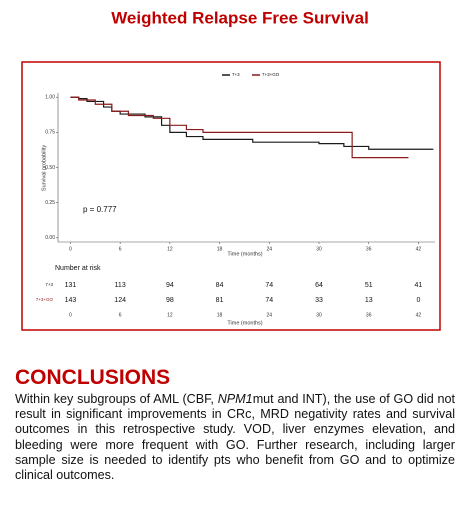 This screenshot has height=528, width=471. What do you see at coordinates (50, 133) in the screenshot?
I see `y-tick-label: 0.75` at bounding box center [50, 133].